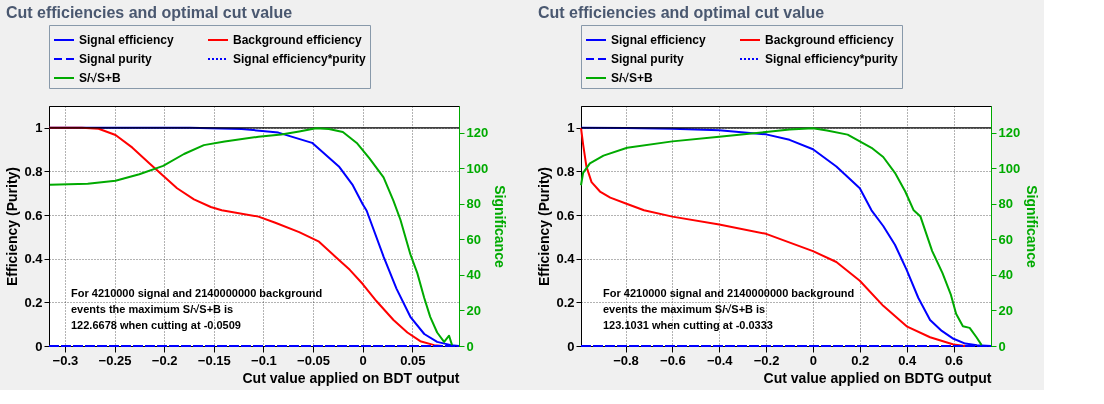  I want to click on x-axis-title: Cut value applied on BDTG output, so click(877, 377).